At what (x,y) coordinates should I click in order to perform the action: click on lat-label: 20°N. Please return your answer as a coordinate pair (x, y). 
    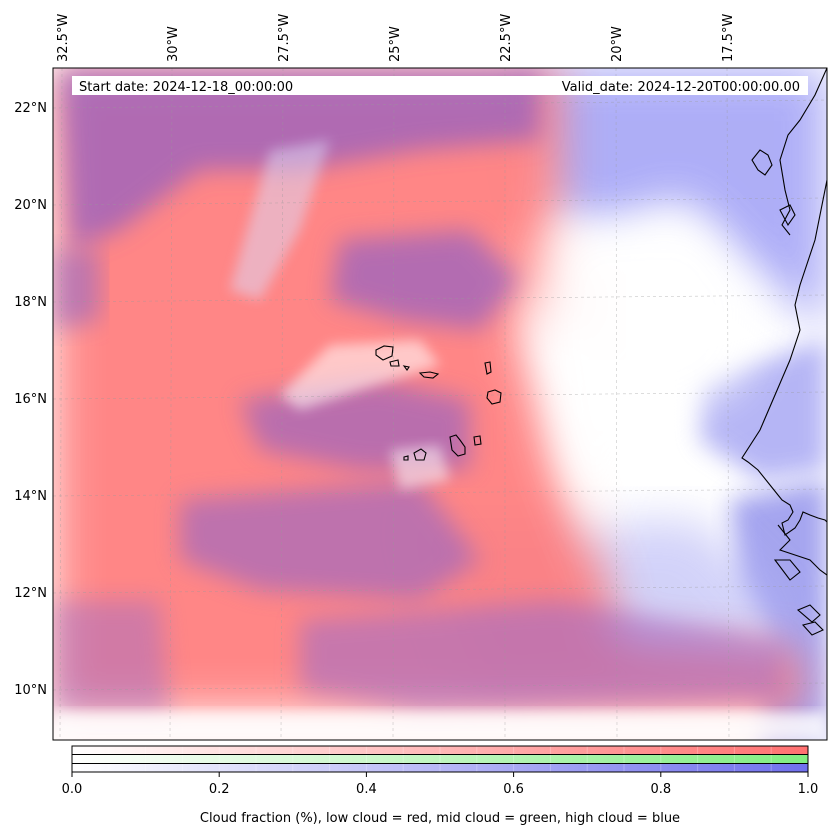
    Looking at the image, I should click on (30, 205).